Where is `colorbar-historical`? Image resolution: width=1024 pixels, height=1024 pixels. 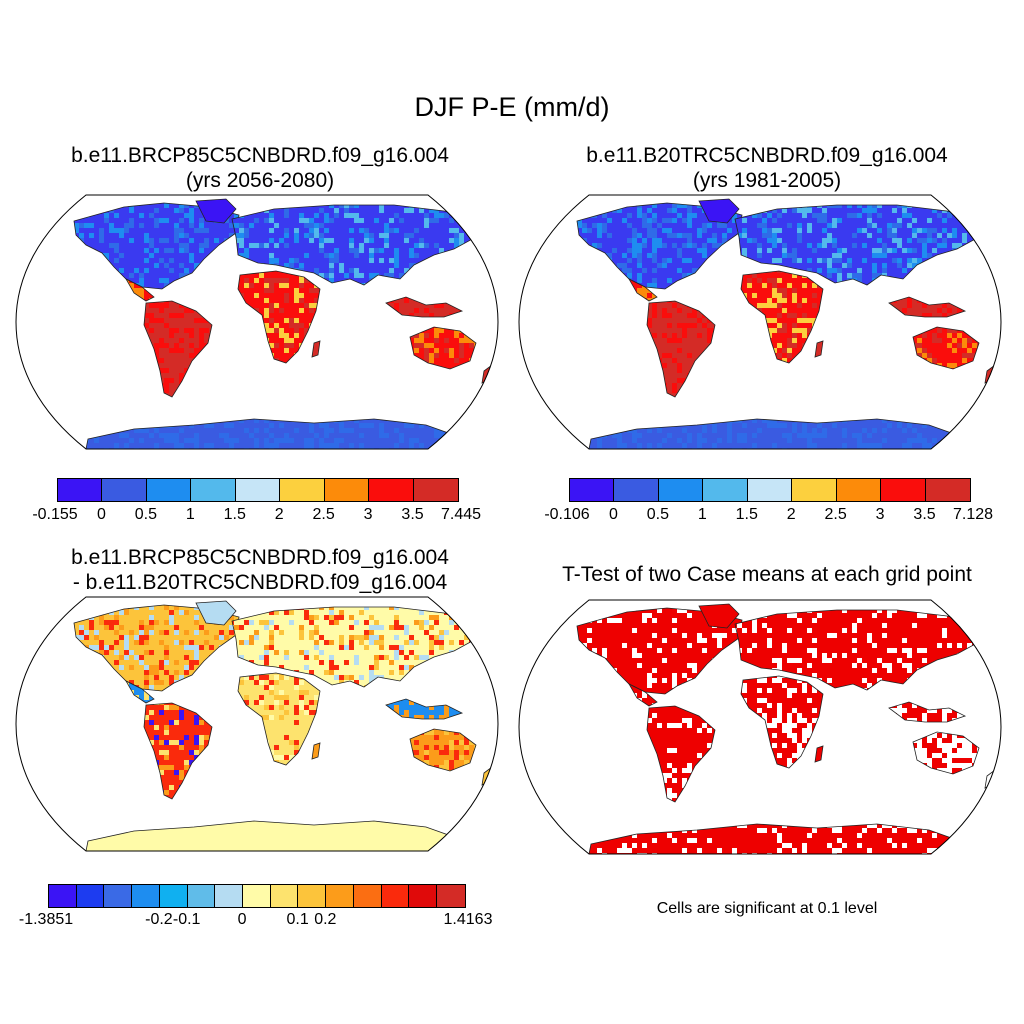
colorbar-historical is located at coordinates (770, 490).